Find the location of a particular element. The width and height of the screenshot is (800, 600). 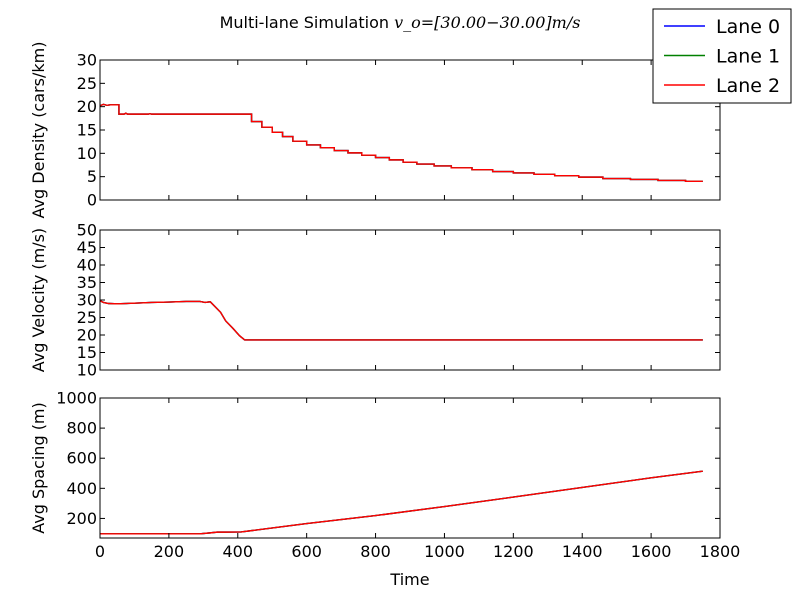

y-tick-label: 400 is located at coordinates (81, 488).